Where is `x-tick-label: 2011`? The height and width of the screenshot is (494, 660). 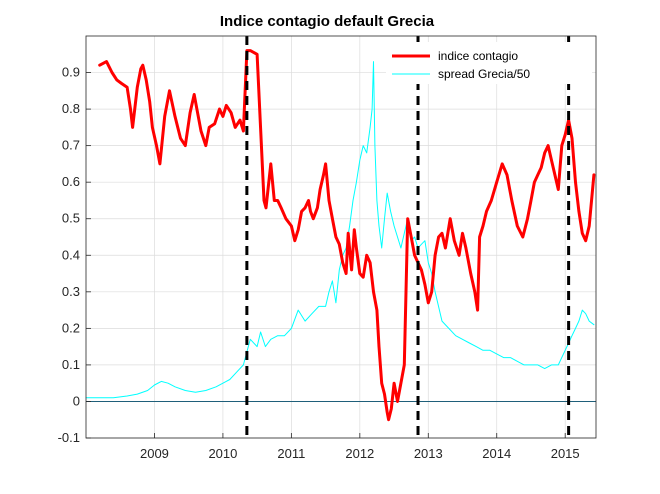
x-tick-label: 2011 is located at coordinates (291, 453).